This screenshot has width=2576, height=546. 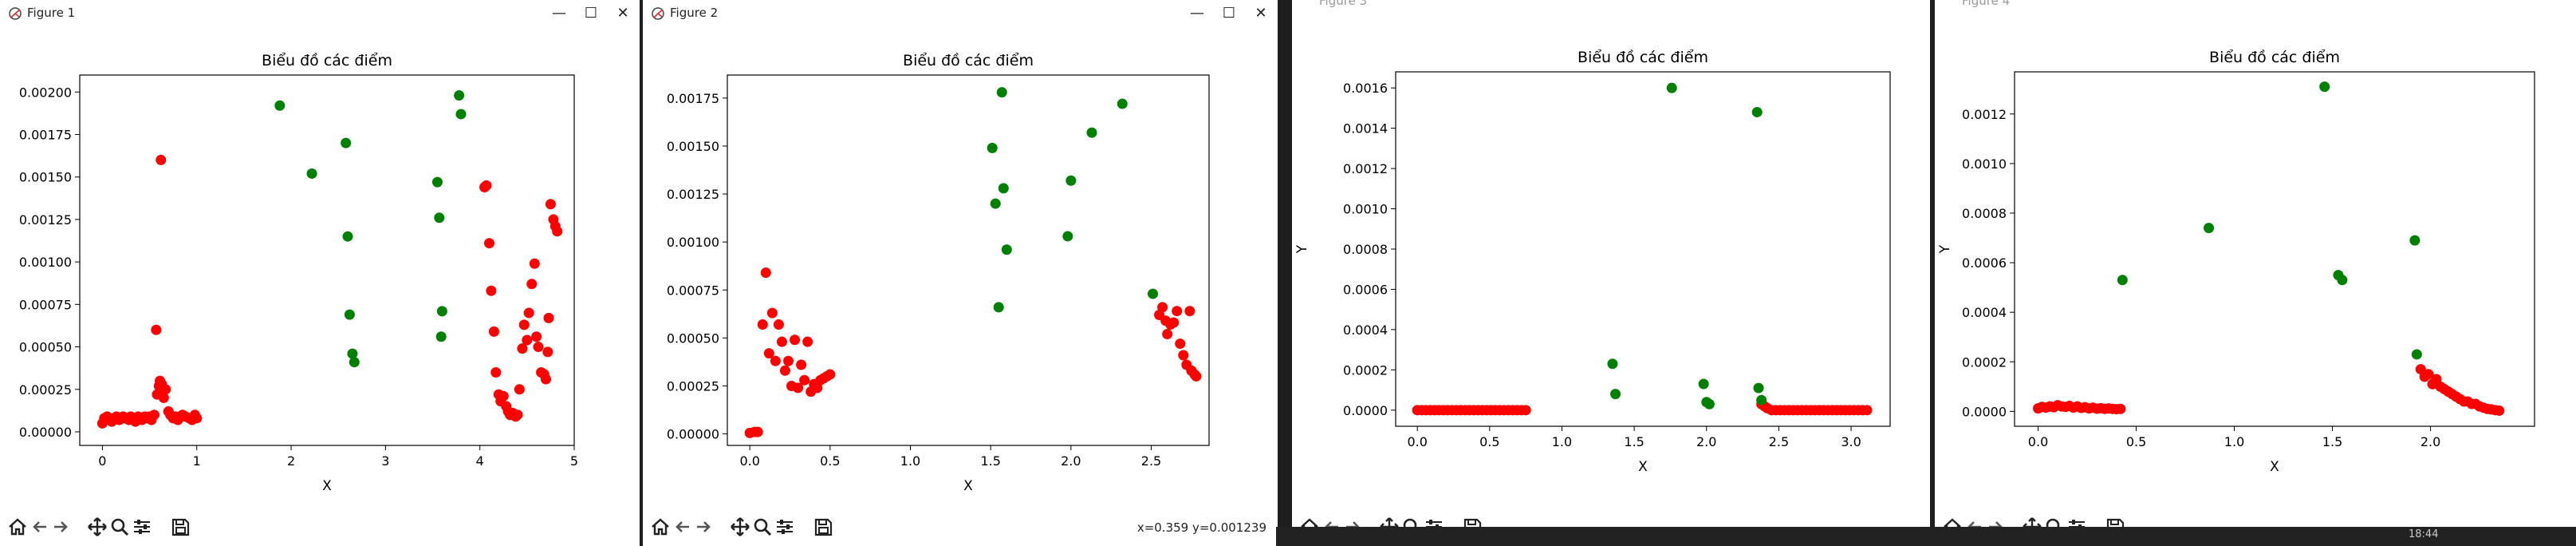 I want to click on matplotlib-app-icon, so click(x=658, y=14).